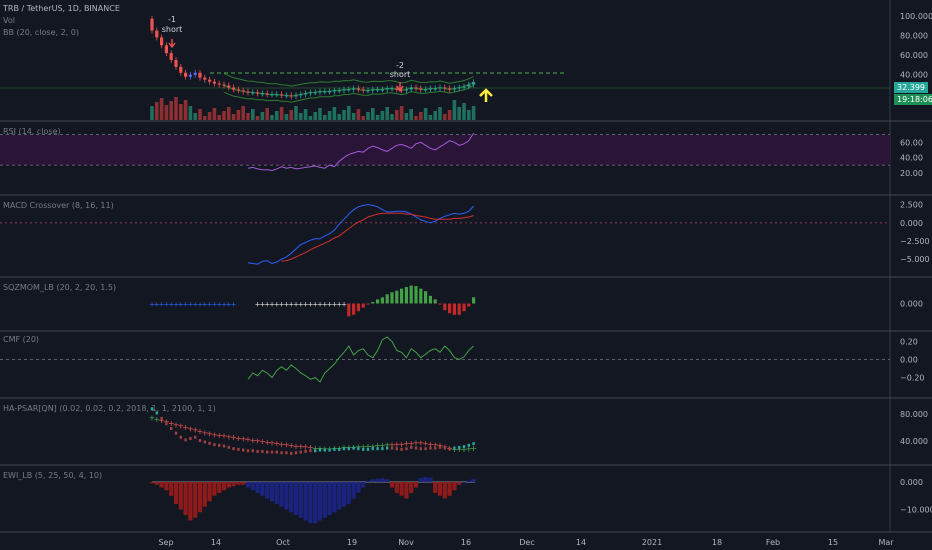 The image size is (932, 550). I want to click on time-axis-label: 16, so click(466, 542).